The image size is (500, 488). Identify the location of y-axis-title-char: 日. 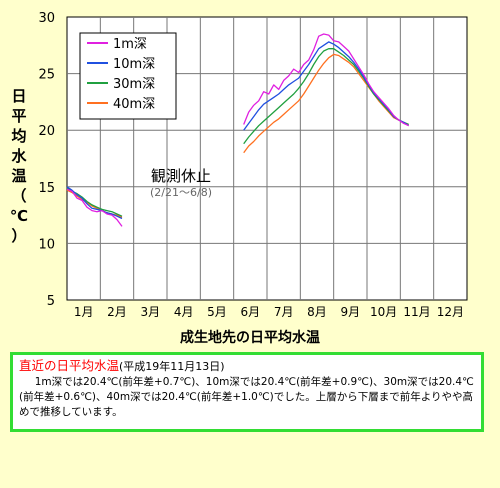
(19, 96).